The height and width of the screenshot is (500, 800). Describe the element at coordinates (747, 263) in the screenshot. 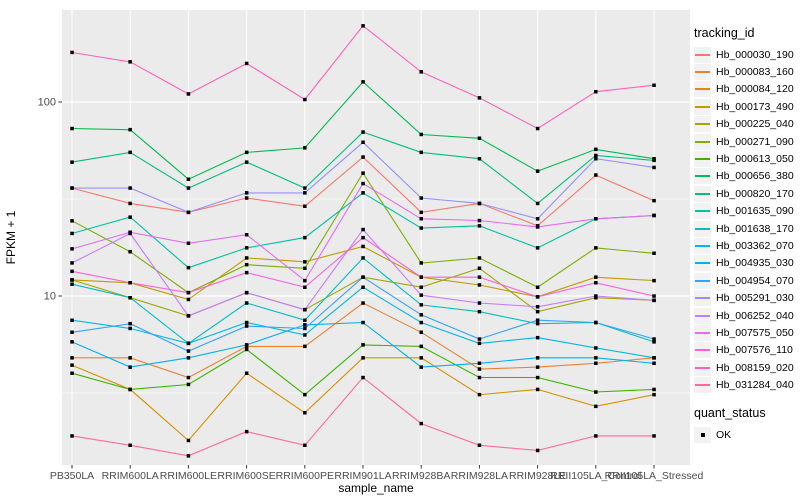

I see `legend-item: Hb_004935_030` at that location.